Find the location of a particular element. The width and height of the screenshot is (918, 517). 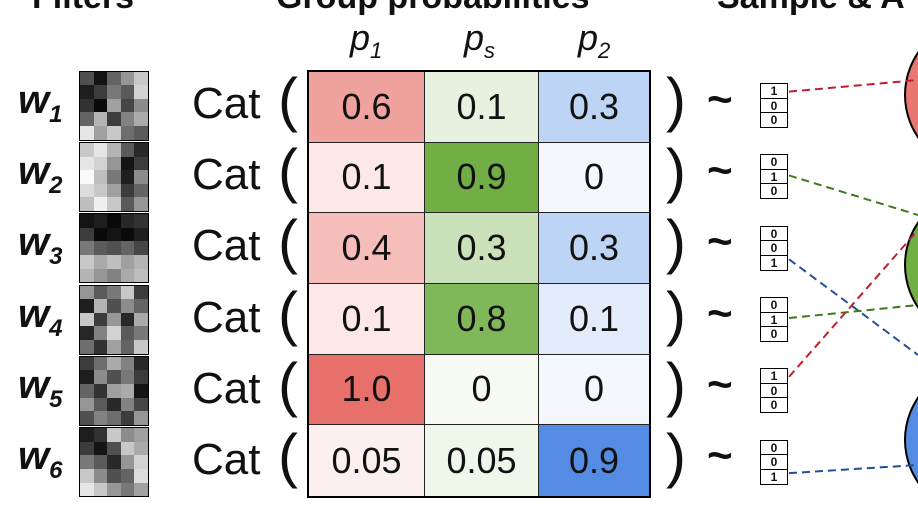

filter-label: w5 is located at coordinates (40, 388).